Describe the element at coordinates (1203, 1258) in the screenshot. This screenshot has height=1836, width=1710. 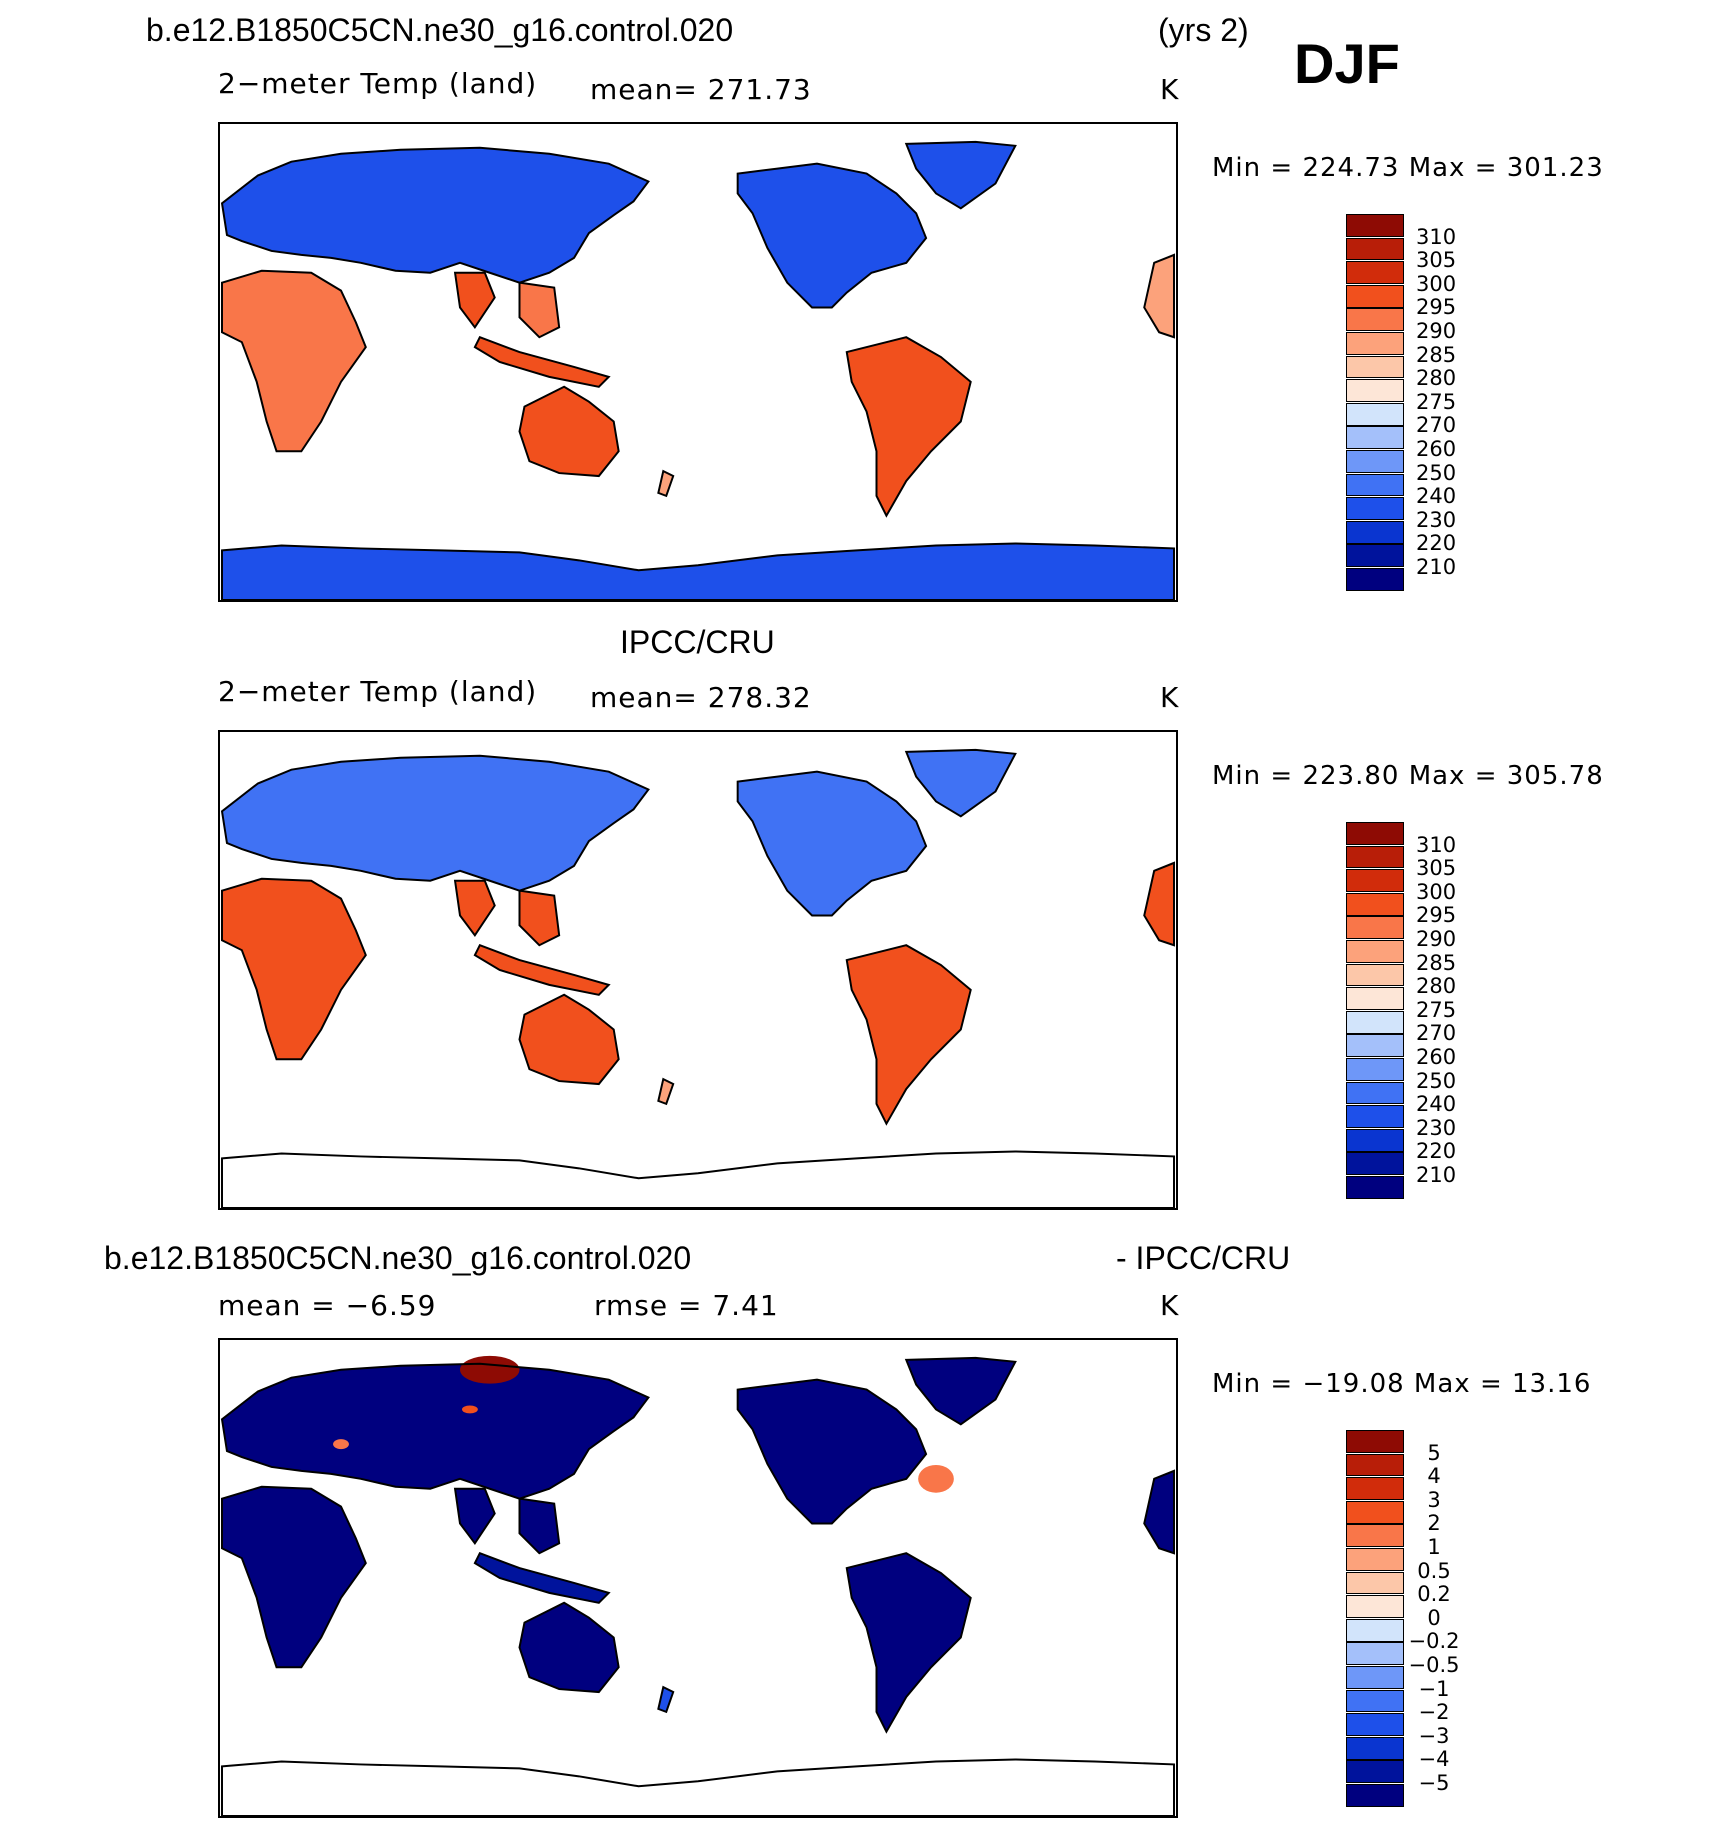
I see `panel3-title-right: - IPCC/CRU` at that location.